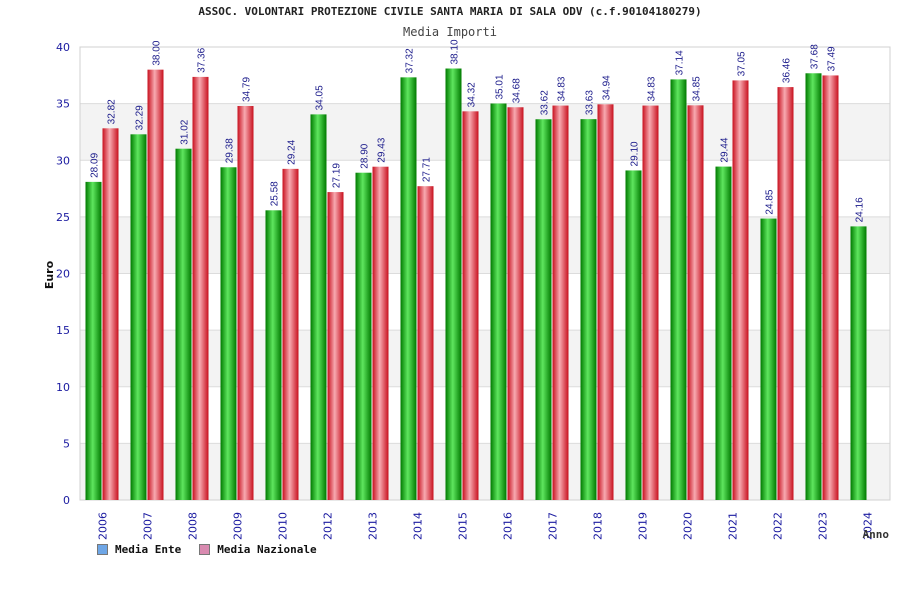 Image resolution: width=900 pixels, height=600 pixels. What do you see at coordinates (267, 549) in the screenshot?
I see `legend-label-nazionale: Media Nazionale` at bounding box center [267, 549].